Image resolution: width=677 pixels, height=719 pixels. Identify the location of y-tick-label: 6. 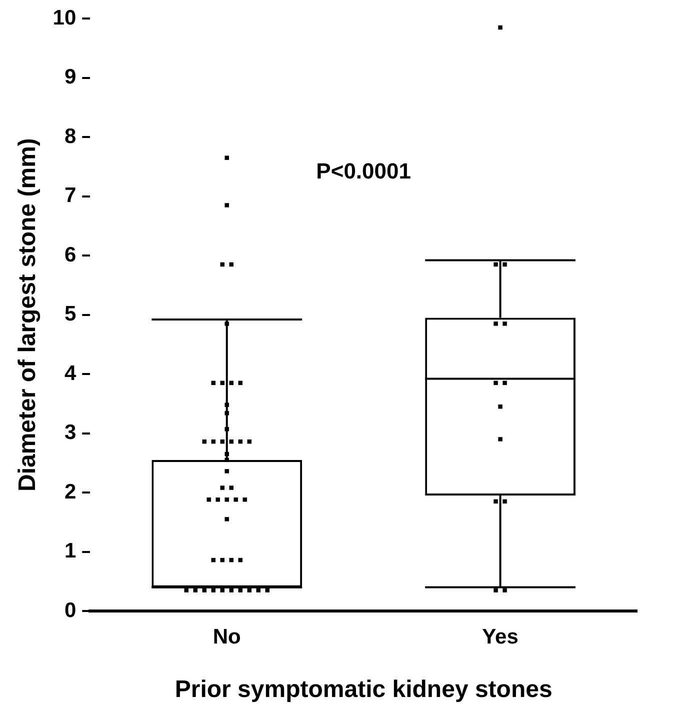
(70, 254).